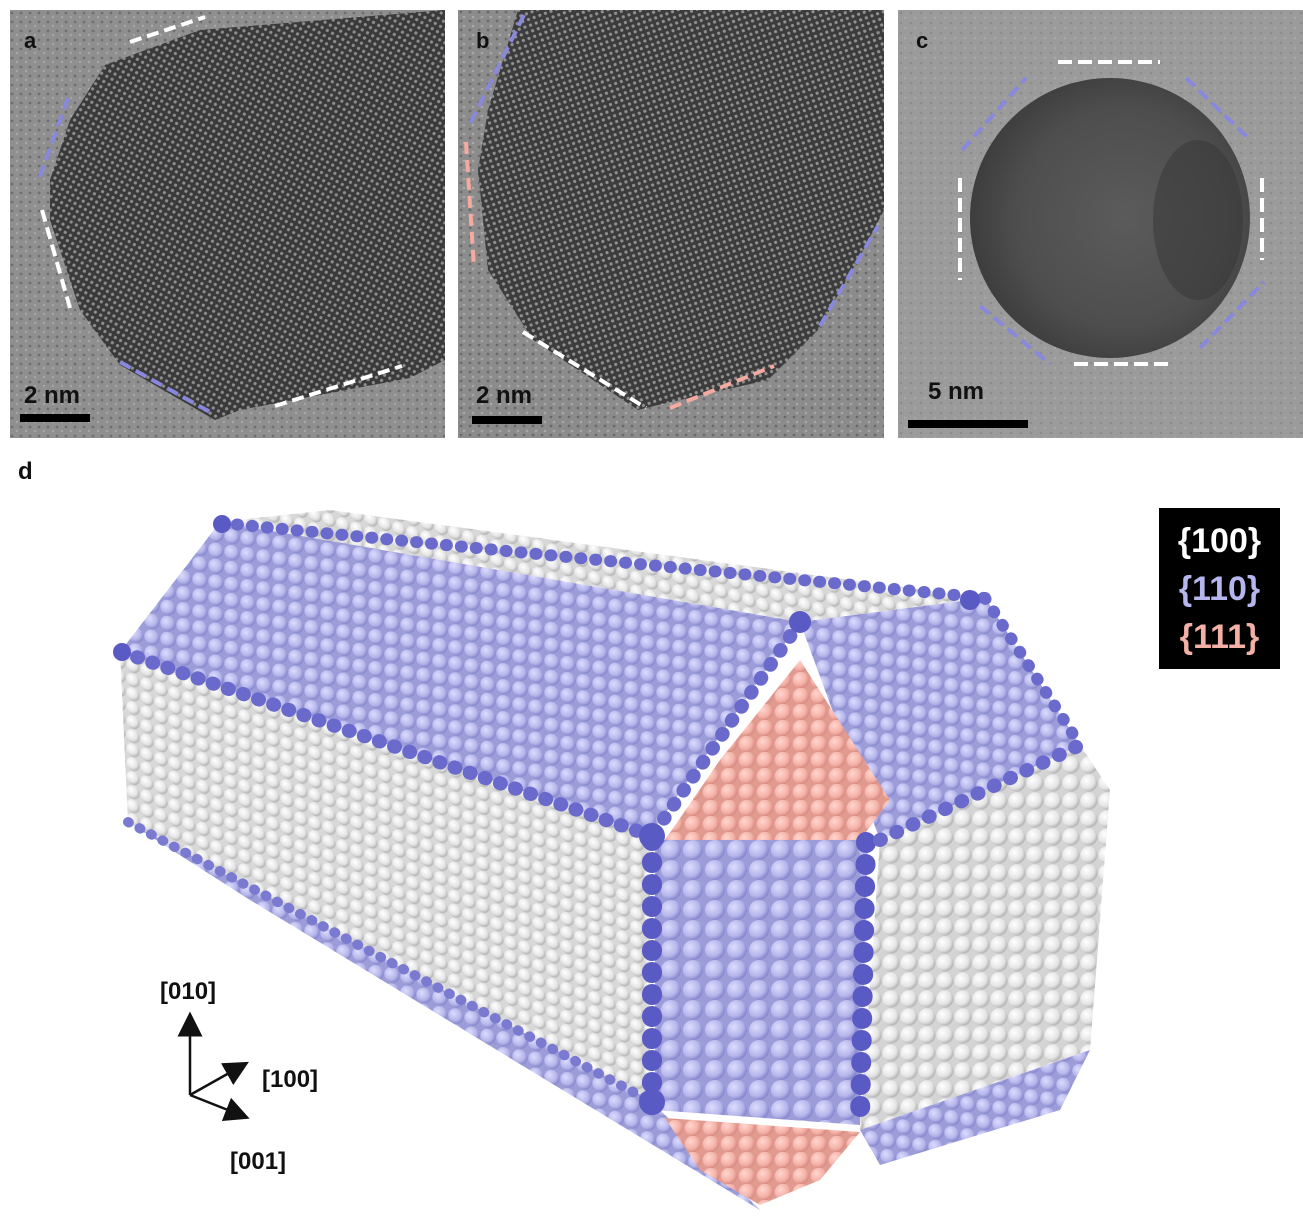  What do you see at coordinates (55, 418) in the screenshot?
I see `scale-bar-a` at bounding box center [55, 418].